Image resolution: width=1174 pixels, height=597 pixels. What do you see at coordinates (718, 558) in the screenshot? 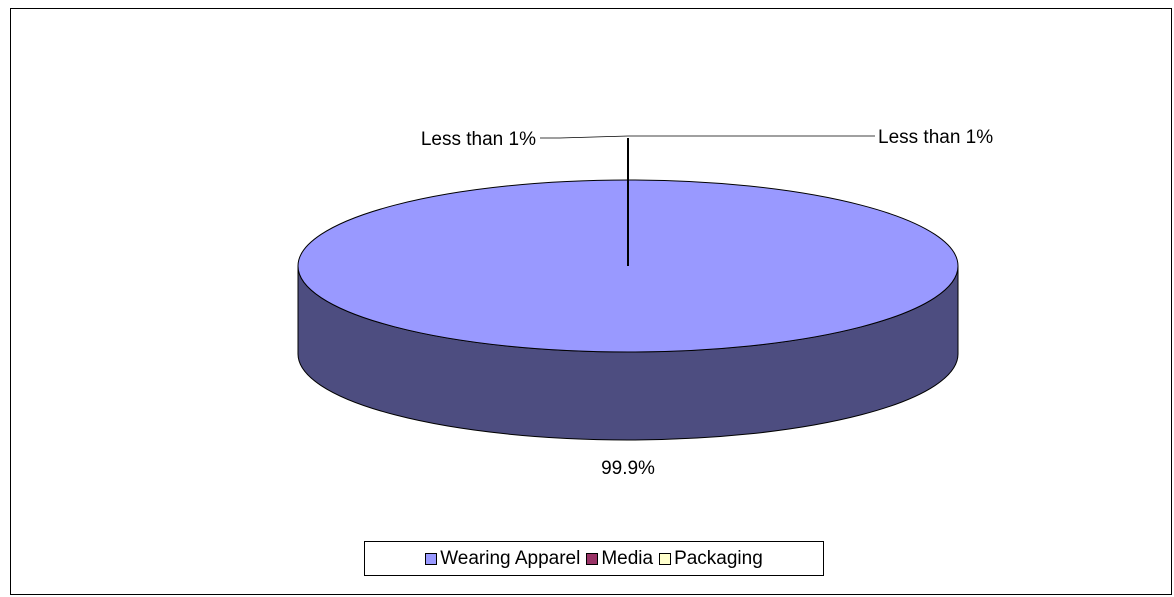
I see `legend-label-packaging: Packaging` at bounding box center [718, 558].